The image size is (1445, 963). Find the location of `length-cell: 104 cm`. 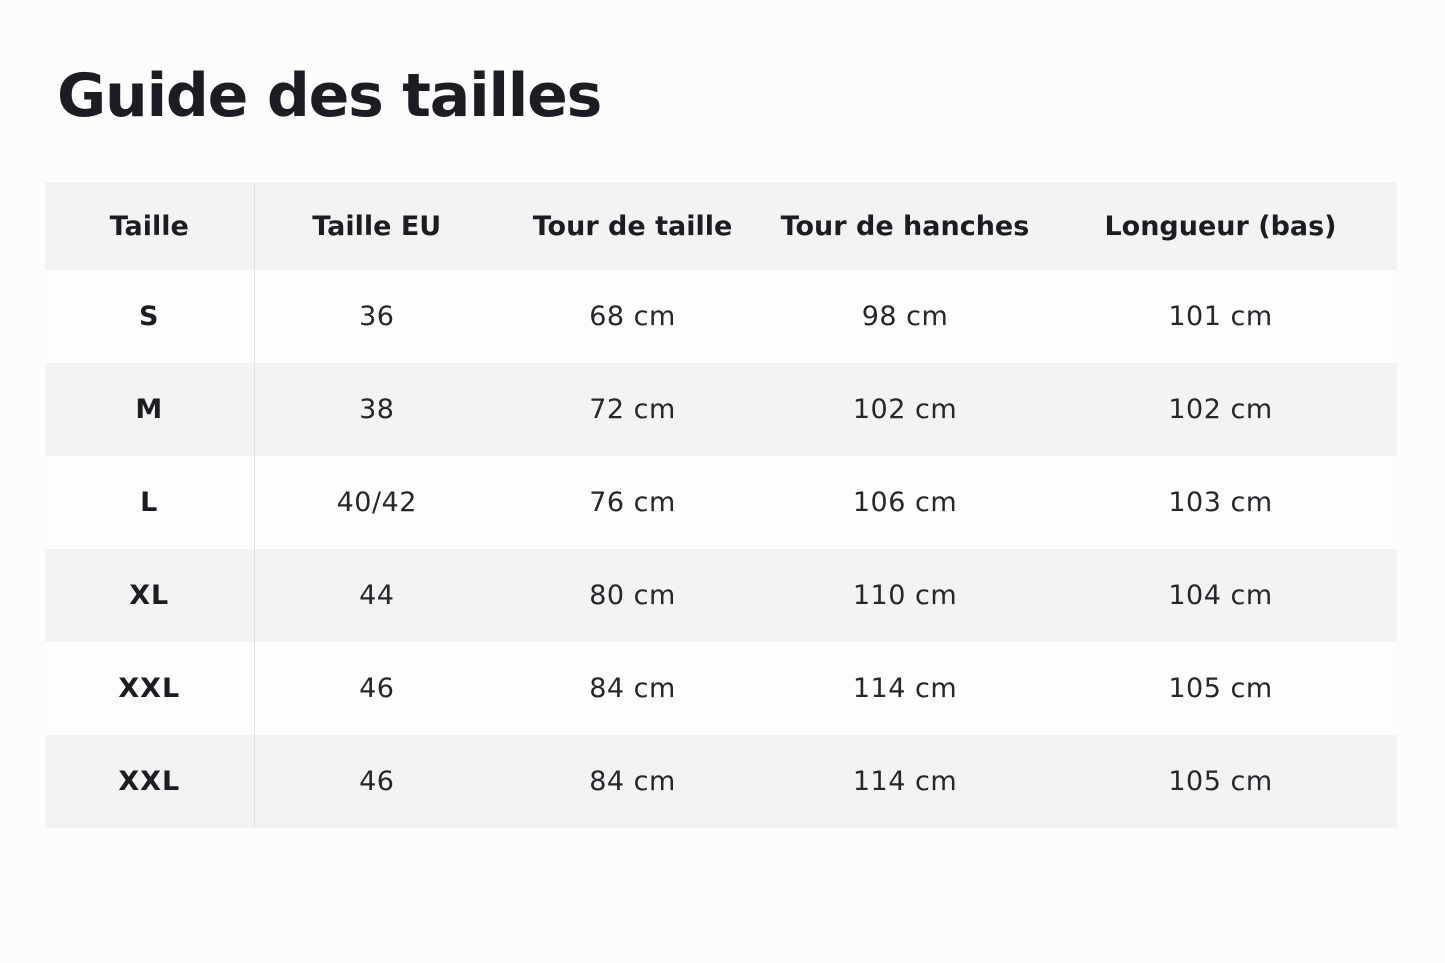

length-cell: 104 cm is located at coordinates (1220, 595).